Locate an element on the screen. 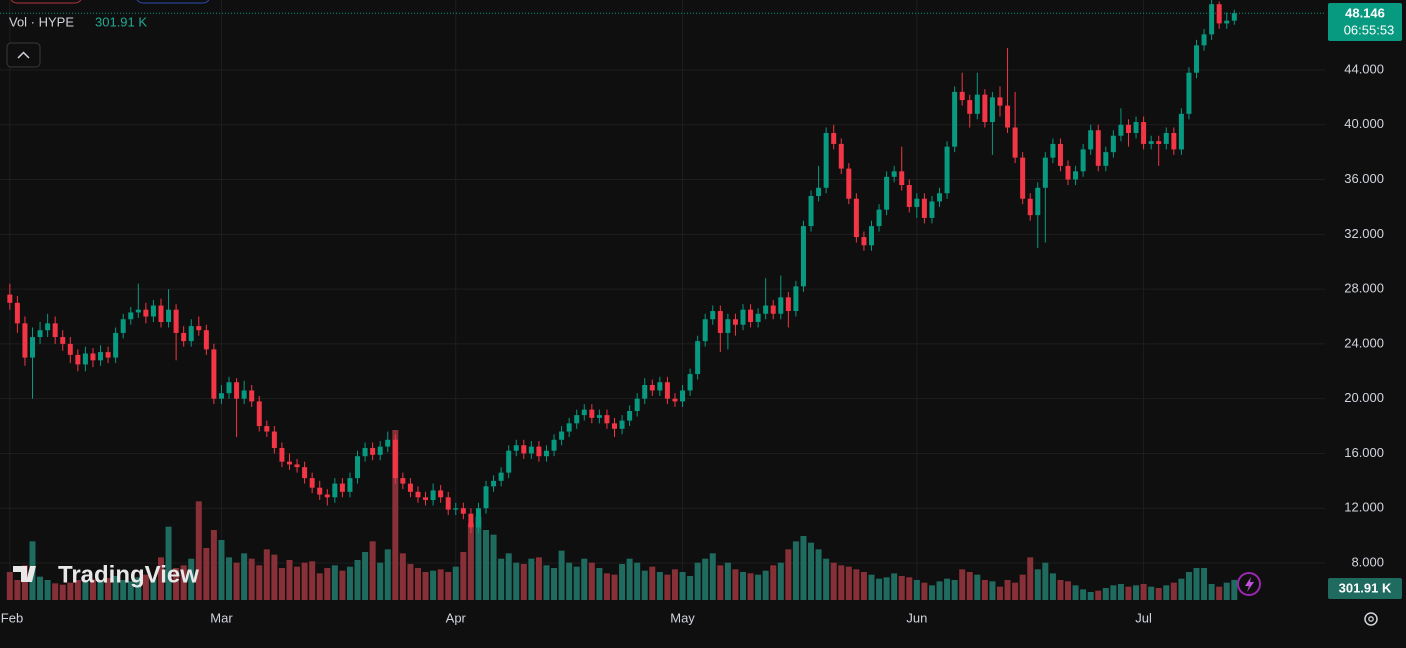  settings-icon is located at coordinates (1371, 619).